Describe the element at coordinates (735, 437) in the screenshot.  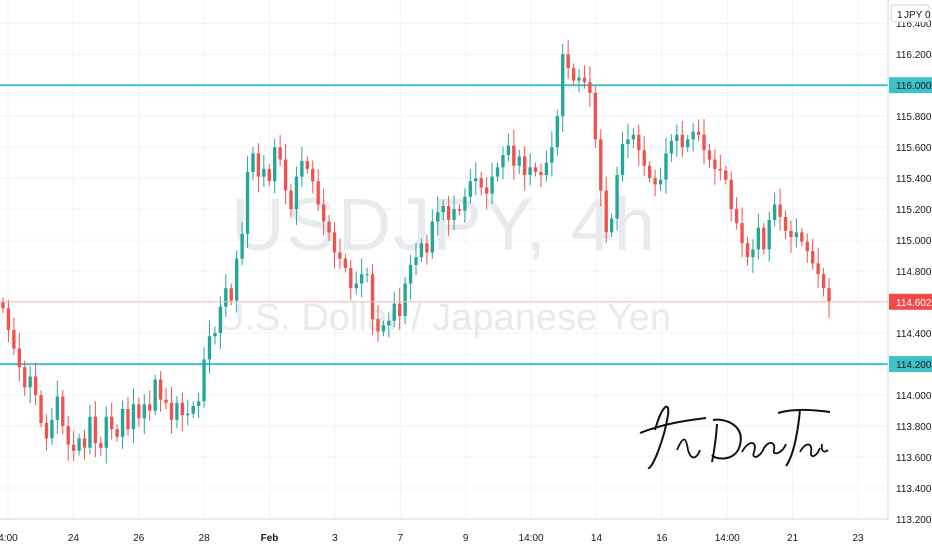
I see `signature-logo` at that location.